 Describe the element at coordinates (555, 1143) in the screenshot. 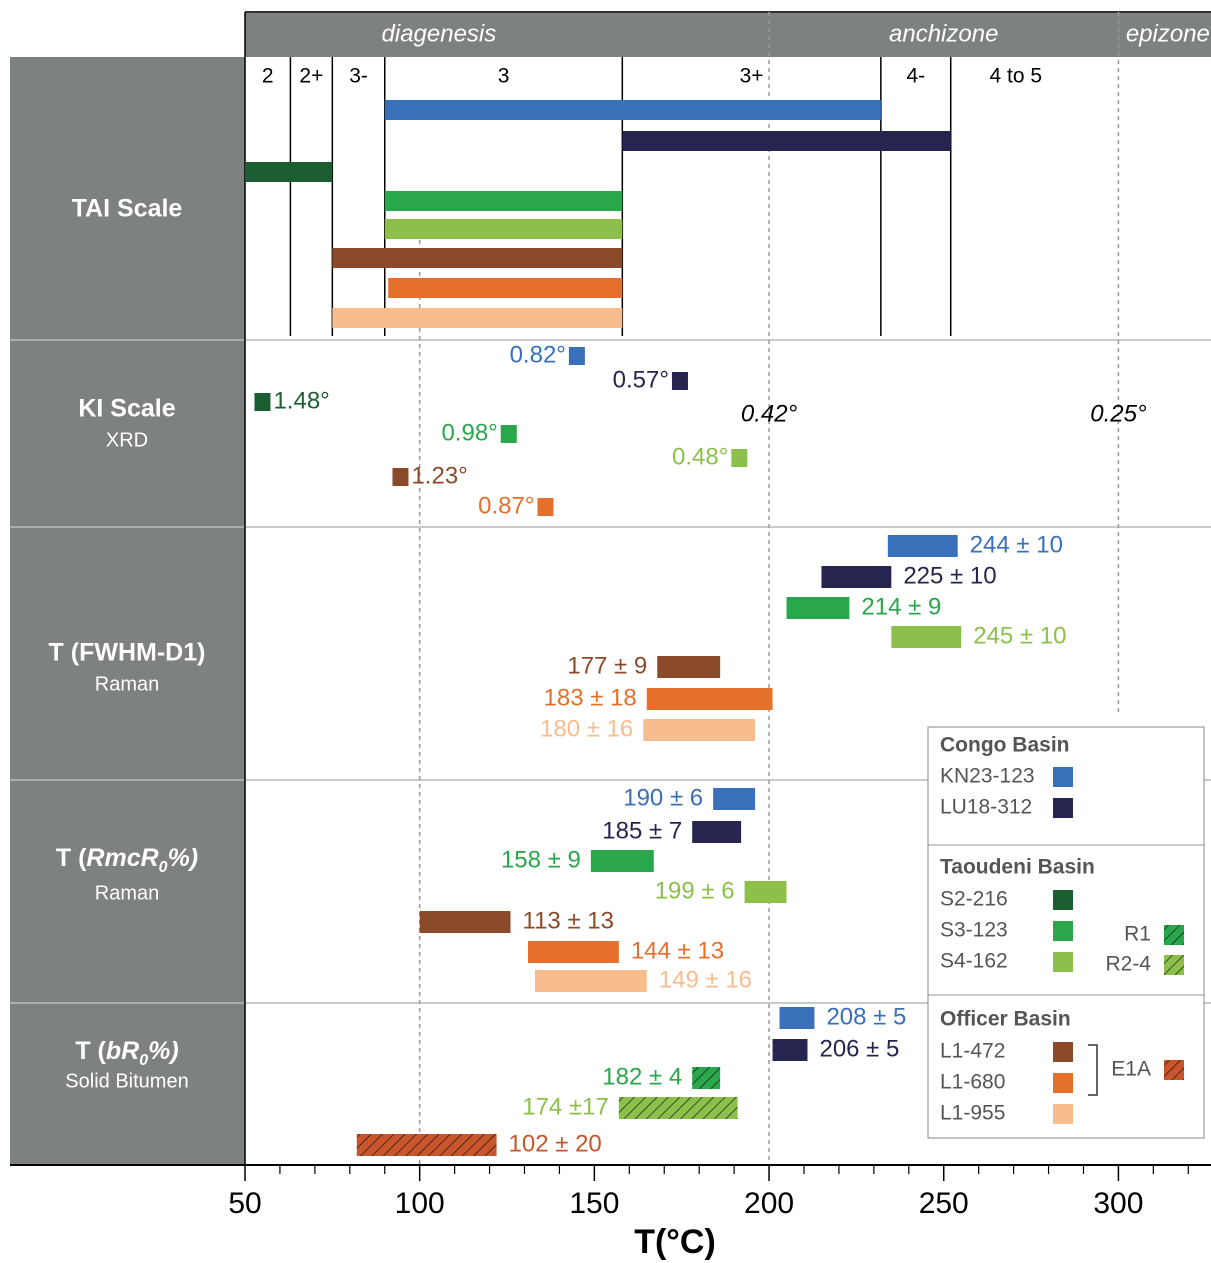

I see `br-label: 102 ± 20` at that location.